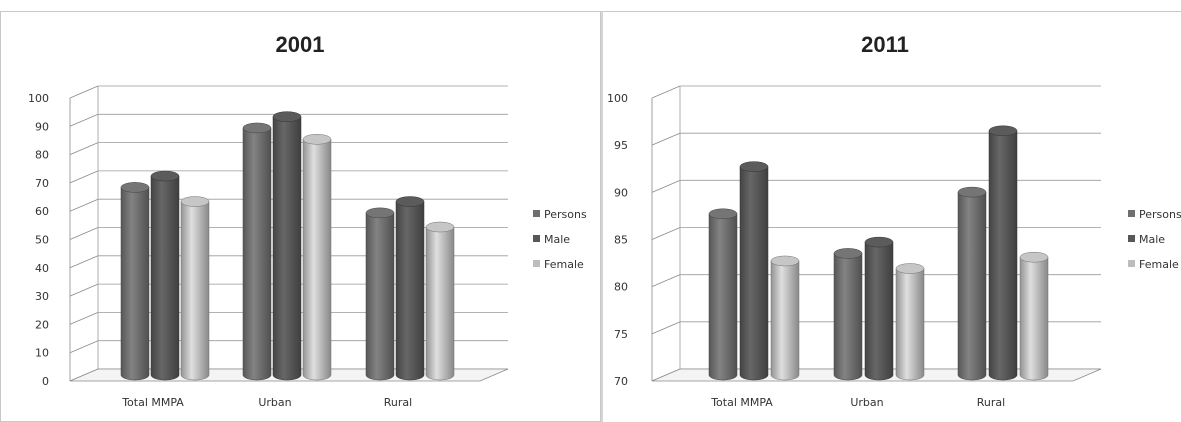 This screenshot has height=422, width=1181. What do you see at coordinates (42, 268) in the screenshot?
I see `y-tick-label: 40` at bounding box center [42, 268].